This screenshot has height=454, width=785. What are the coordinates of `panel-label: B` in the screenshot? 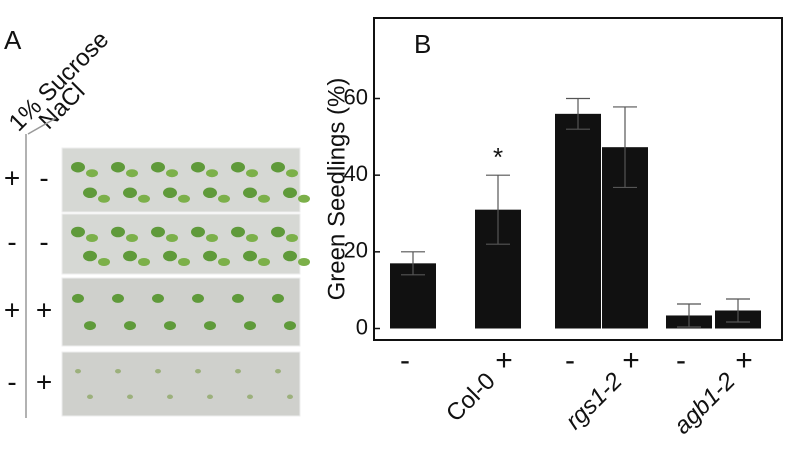 It's located at (422, 44).